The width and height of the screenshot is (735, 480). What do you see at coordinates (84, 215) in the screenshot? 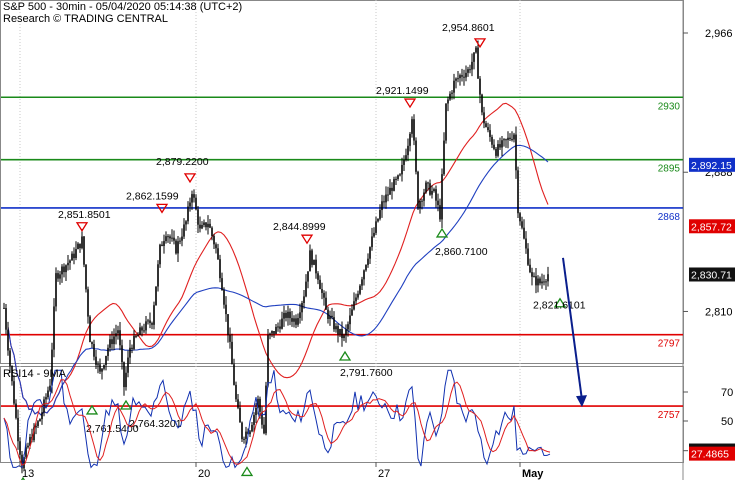
I see `pivot-label: 2,851.8501` at bounding box center [84, 215].